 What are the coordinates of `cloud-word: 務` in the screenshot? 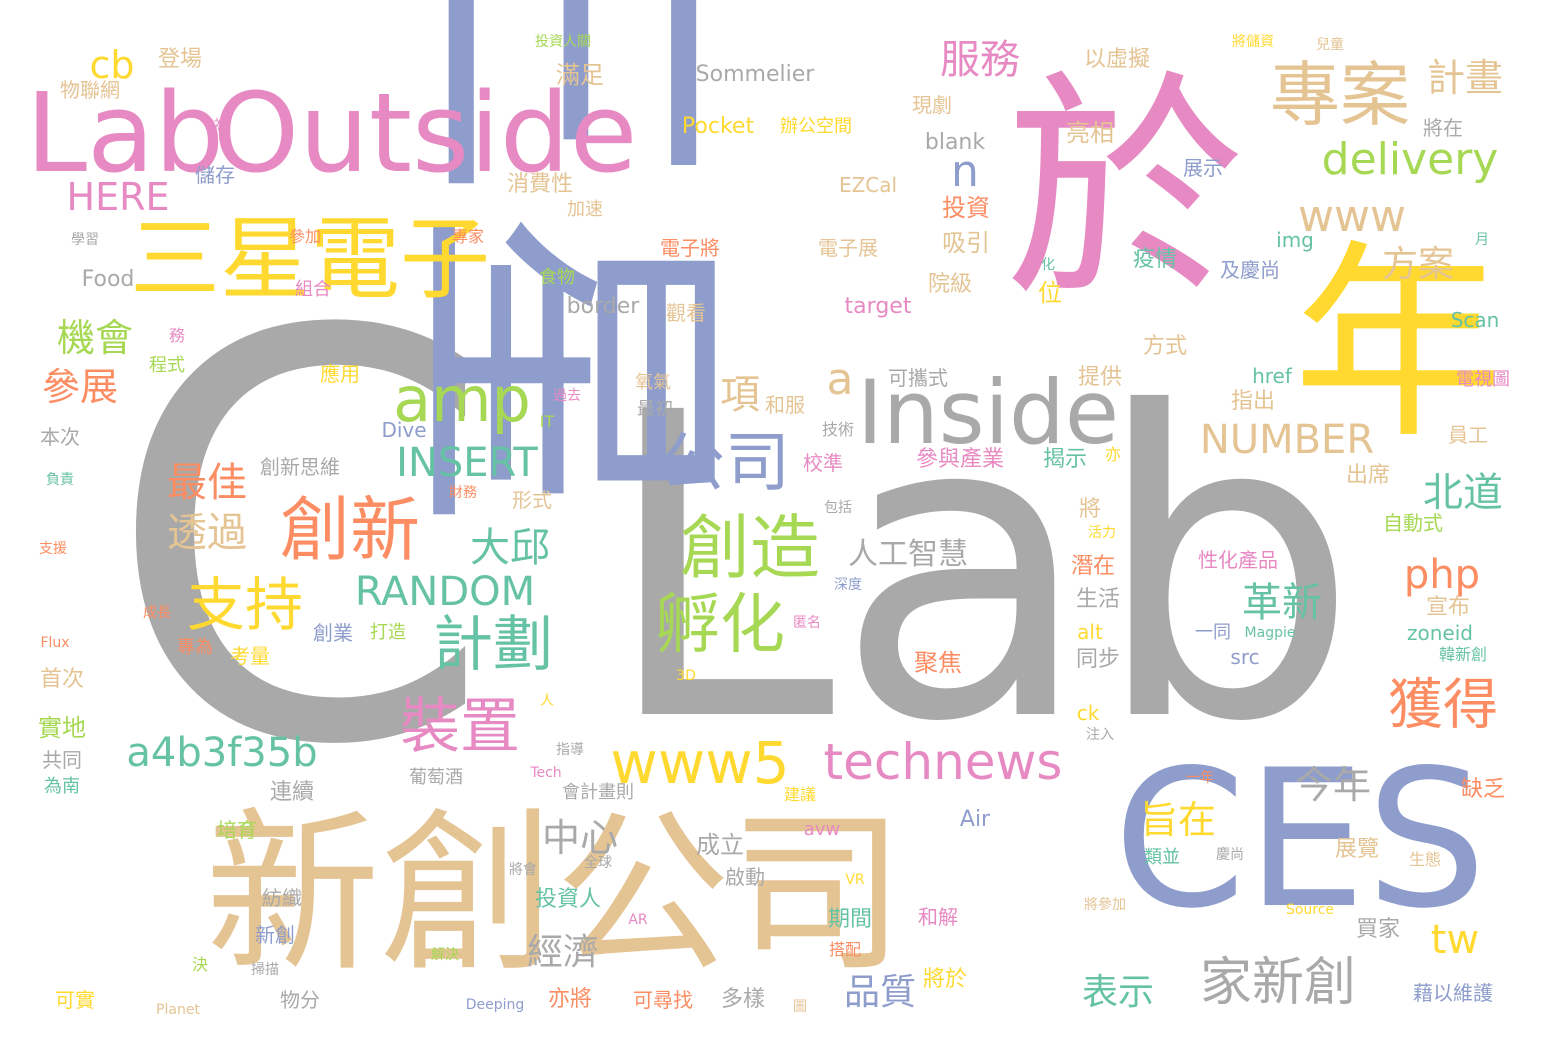 It's located at (177, 335).